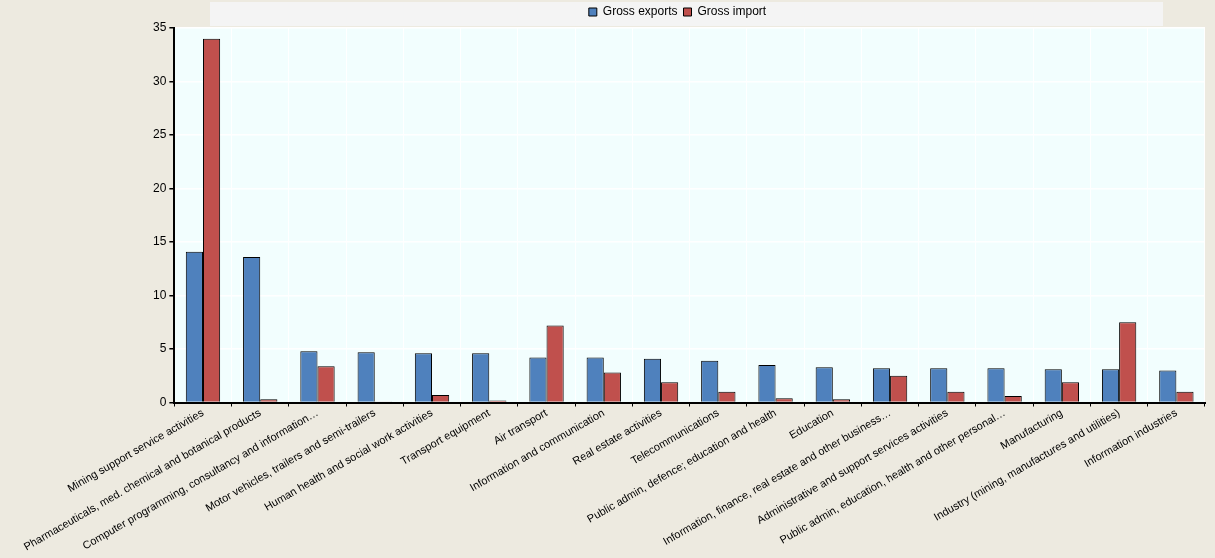 The height and width of the screenshot is (558, 1215). I want to click on y-tick-label: 25, so click(159, 134).